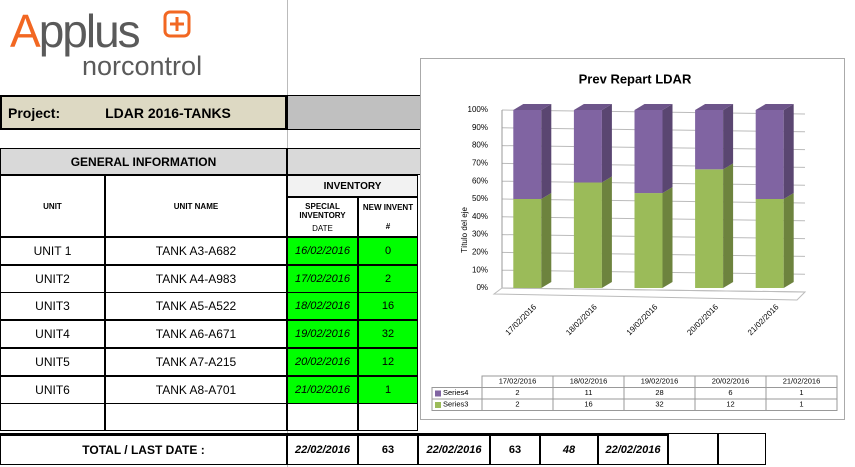 The image size is (855, 467). I want to click on project-name: LDAR 2016-TANKS, so click(168, 112).